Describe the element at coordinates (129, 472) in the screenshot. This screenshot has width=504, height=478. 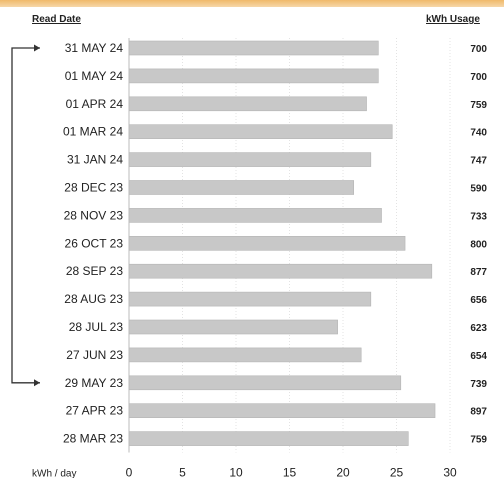
I see `x-tick-label: 0` at that location.